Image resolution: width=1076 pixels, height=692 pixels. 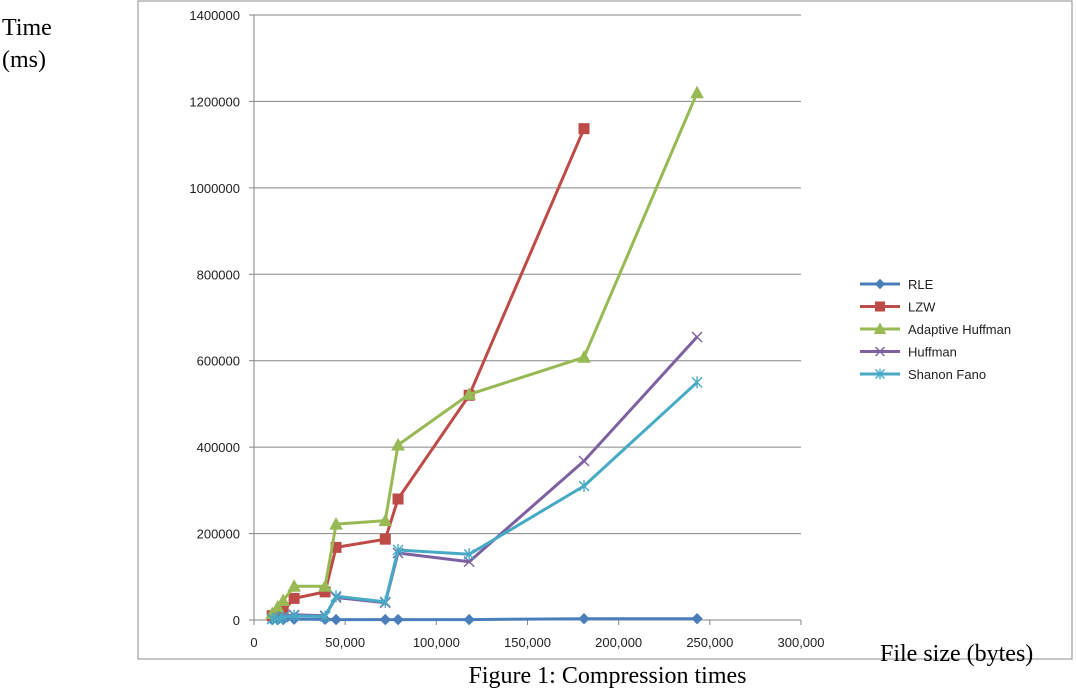 I want to click on x-tick-label: 250,000, so click(x=709, y=642).